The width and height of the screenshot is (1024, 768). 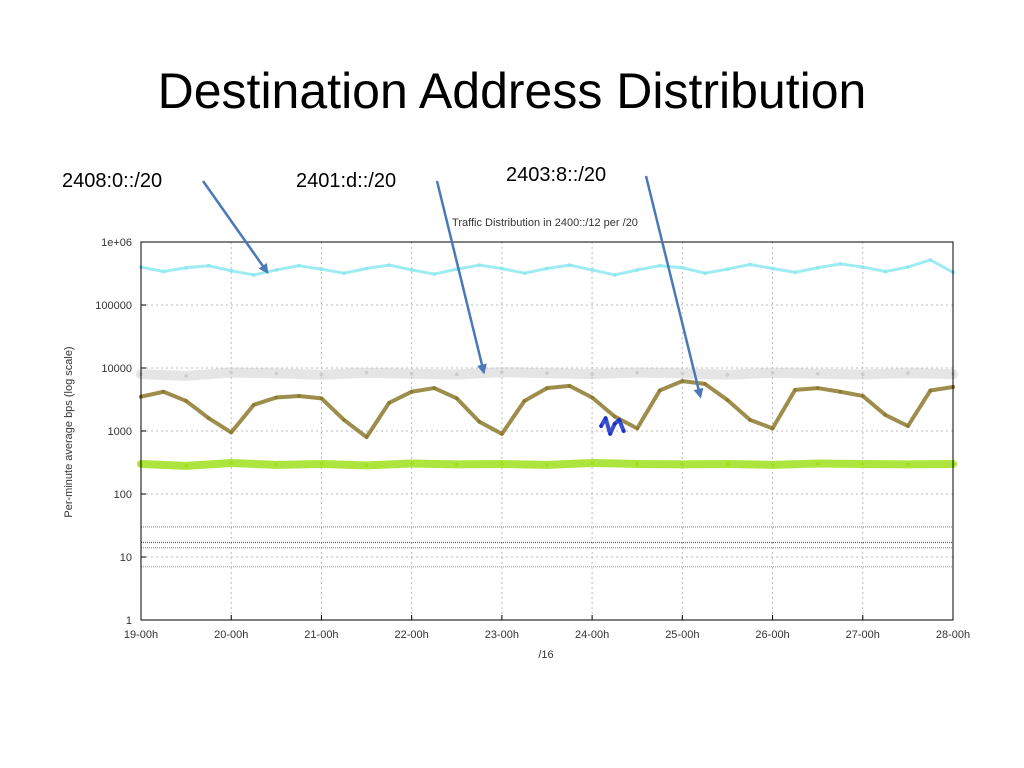 I want to click on y-axis-label: Per-minute average bps (log scale), so click(x=69, y=431).